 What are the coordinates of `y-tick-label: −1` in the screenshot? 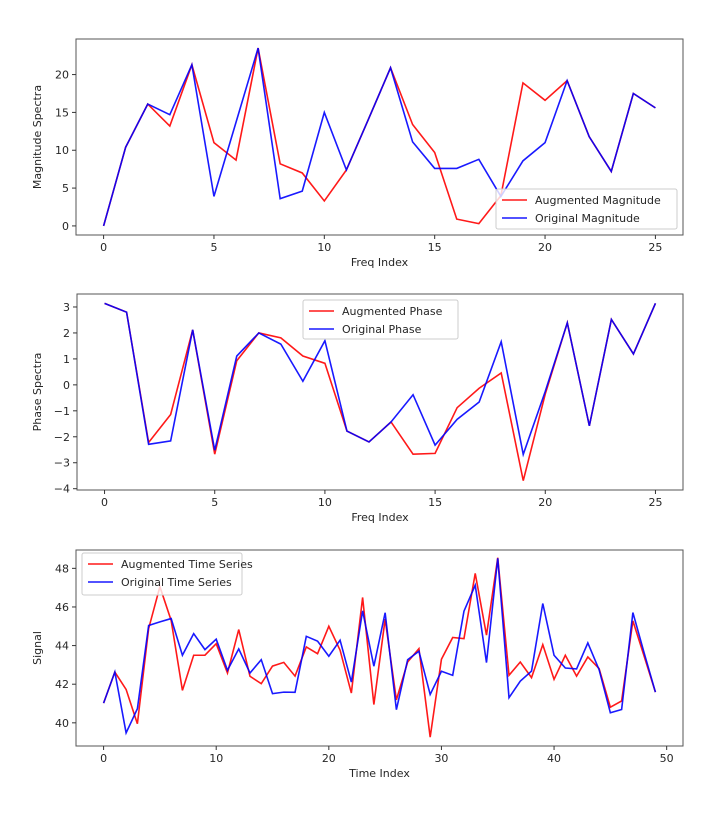 It's located at (62, 411).